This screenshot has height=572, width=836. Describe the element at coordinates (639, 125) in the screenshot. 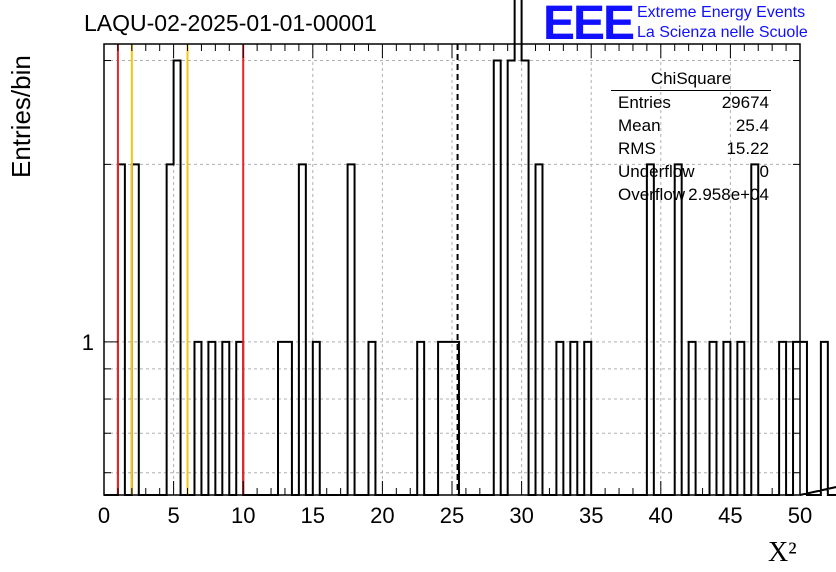

I see `stats-key: Mean` at that location.